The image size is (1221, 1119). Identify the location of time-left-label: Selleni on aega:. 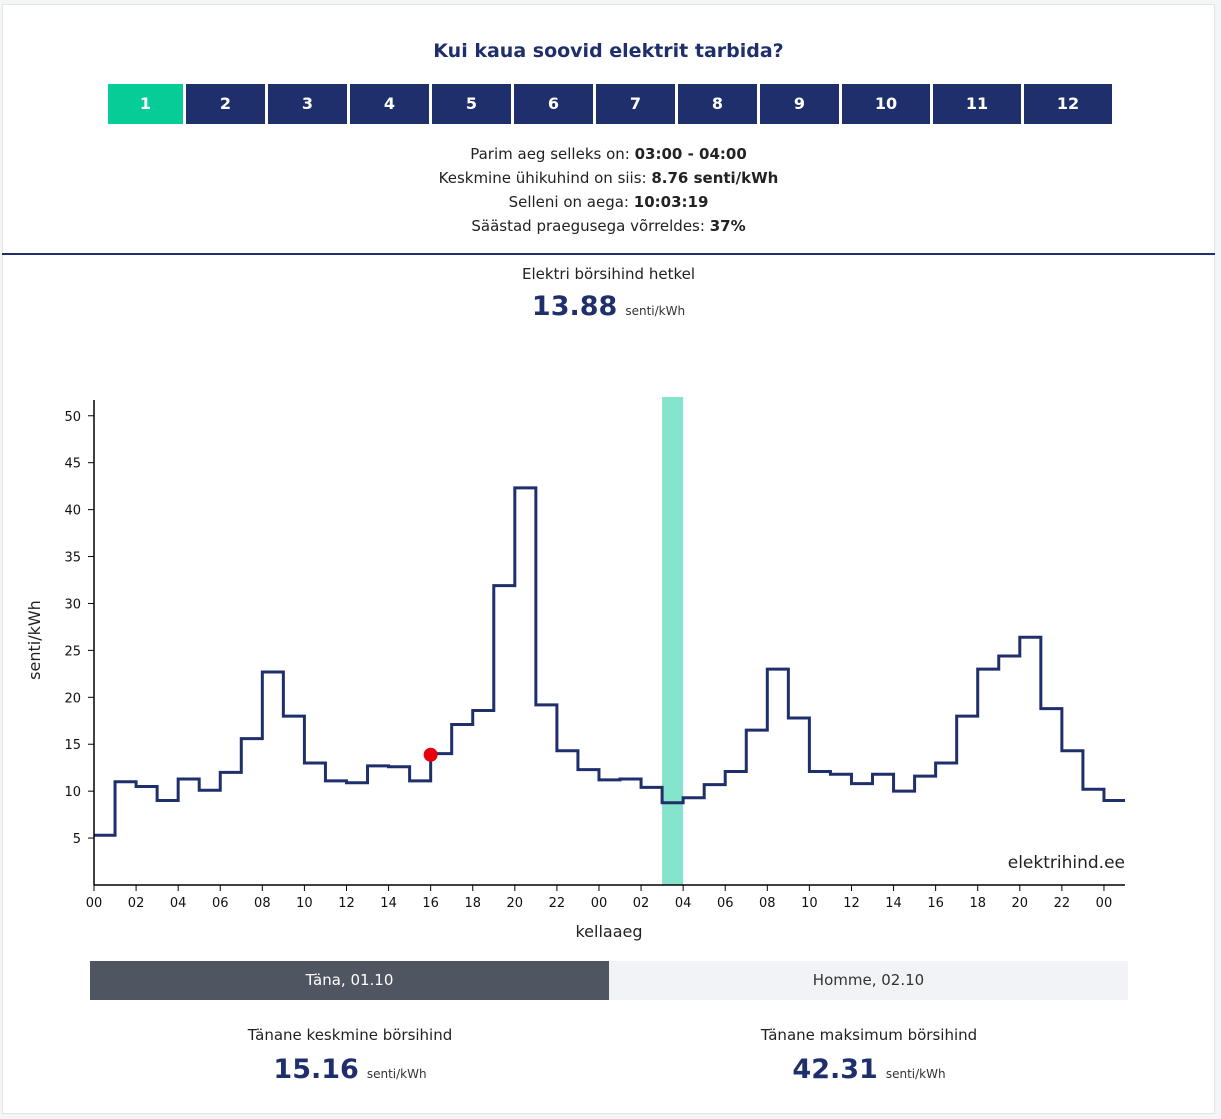
(571, 202).